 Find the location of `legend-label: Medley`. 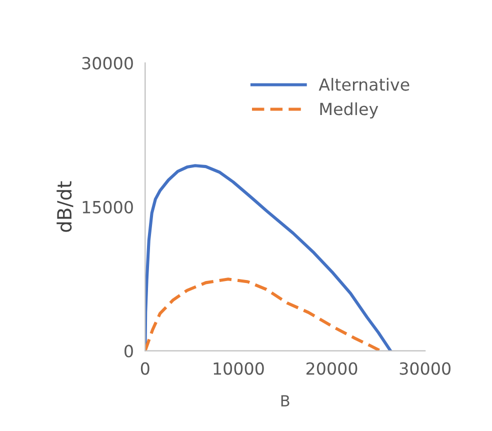

legend-label: Medley is located at coordinates (349, 110).